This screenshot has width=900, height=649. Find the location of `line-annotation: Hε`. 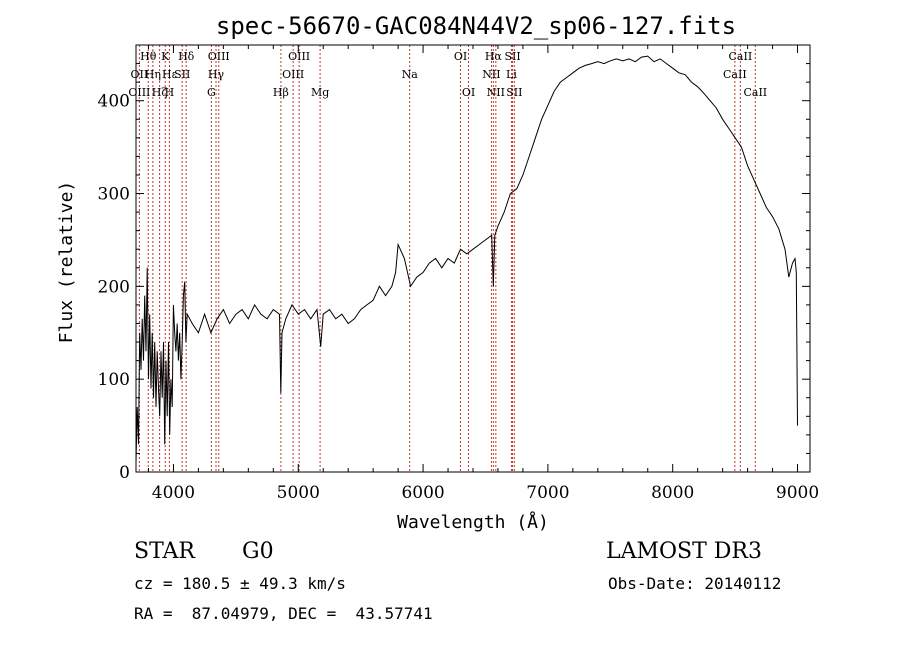

line-annotation: Hε is located at coordinates (170, 74).